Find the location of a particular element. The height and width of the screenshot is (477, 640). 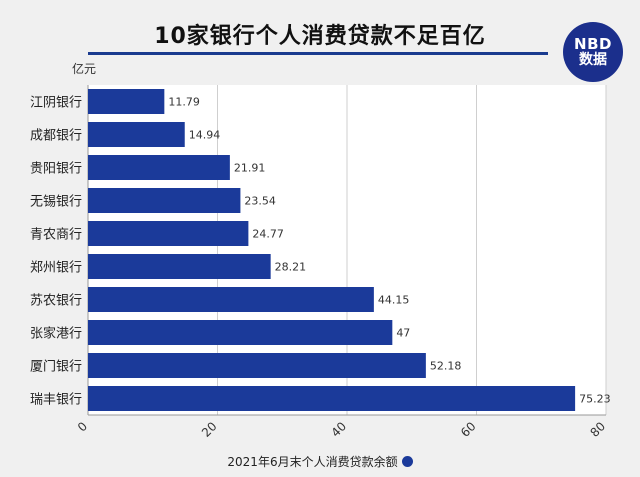

data-label: 52.18 is located at coordinates (446, 366).